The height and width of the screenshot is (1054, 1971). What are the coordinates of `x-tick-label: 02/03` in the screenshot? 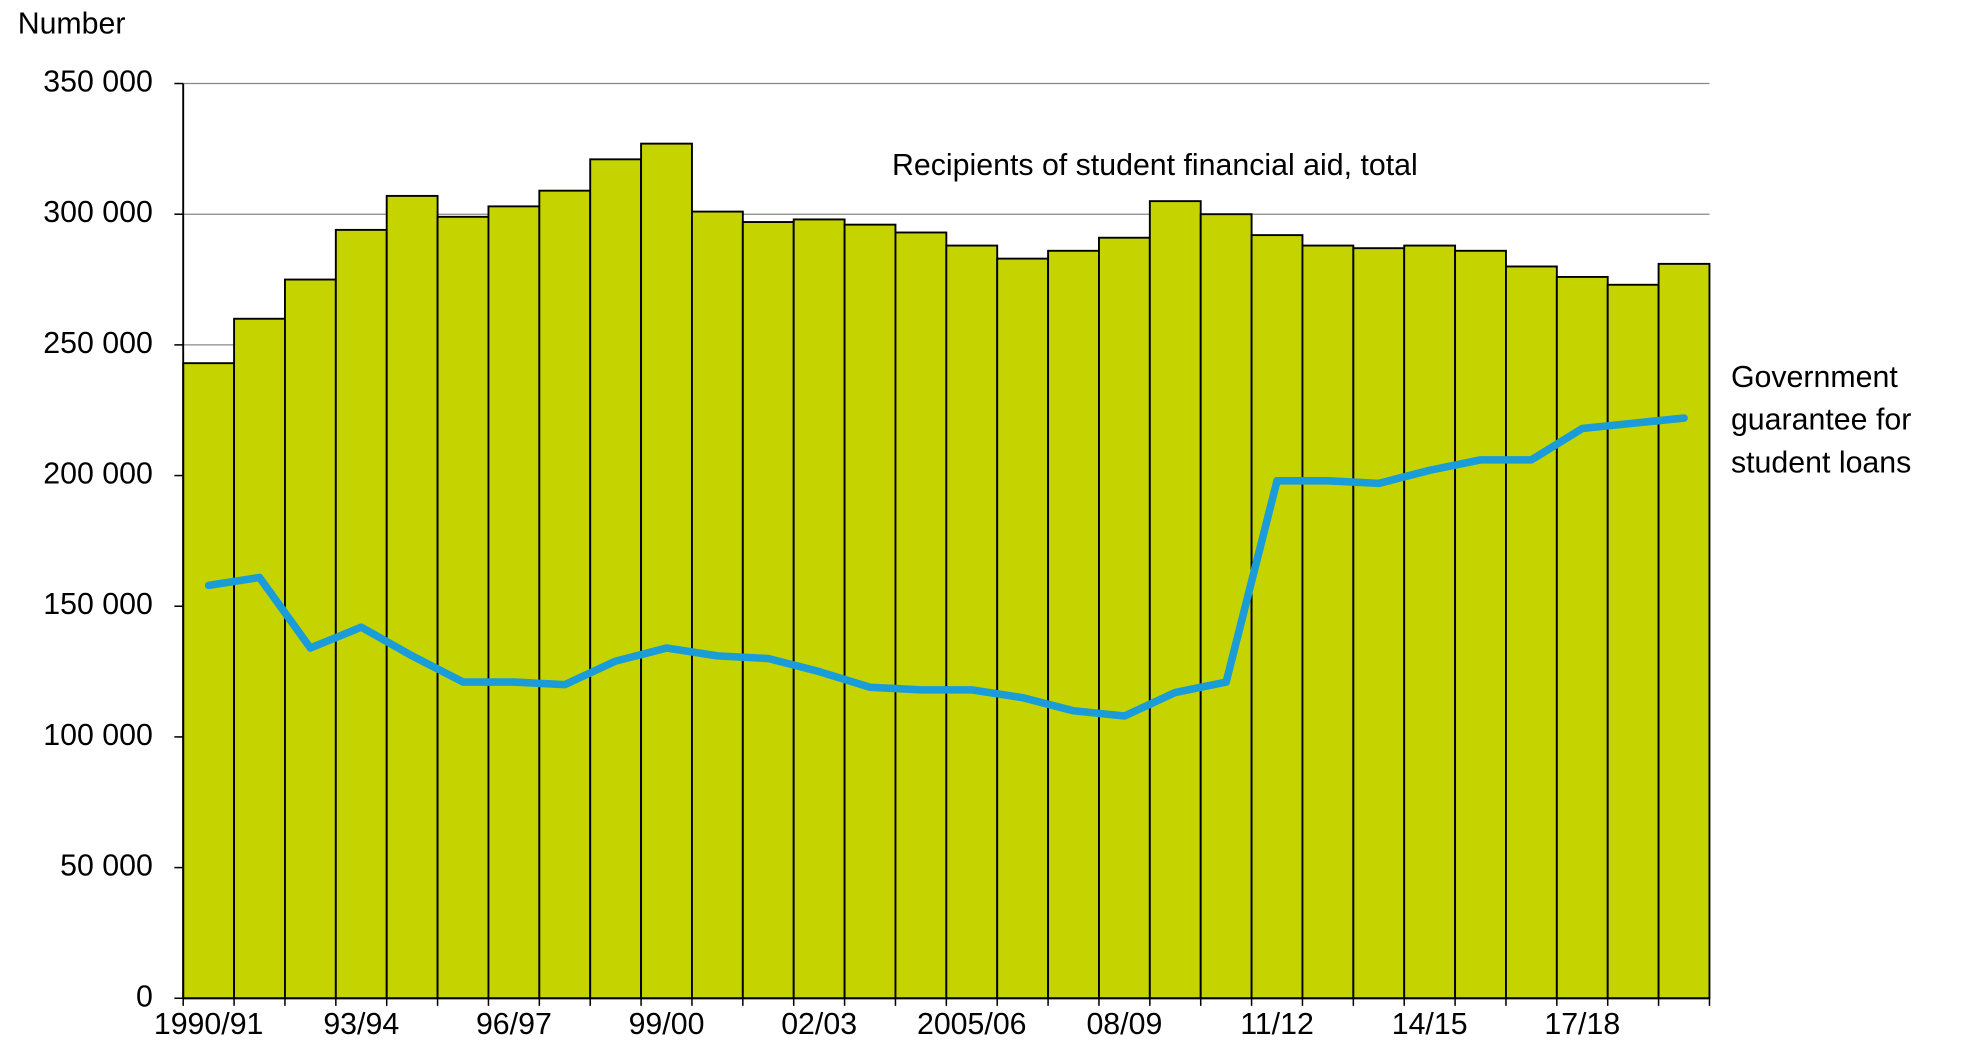 It's located at (819, 1024).